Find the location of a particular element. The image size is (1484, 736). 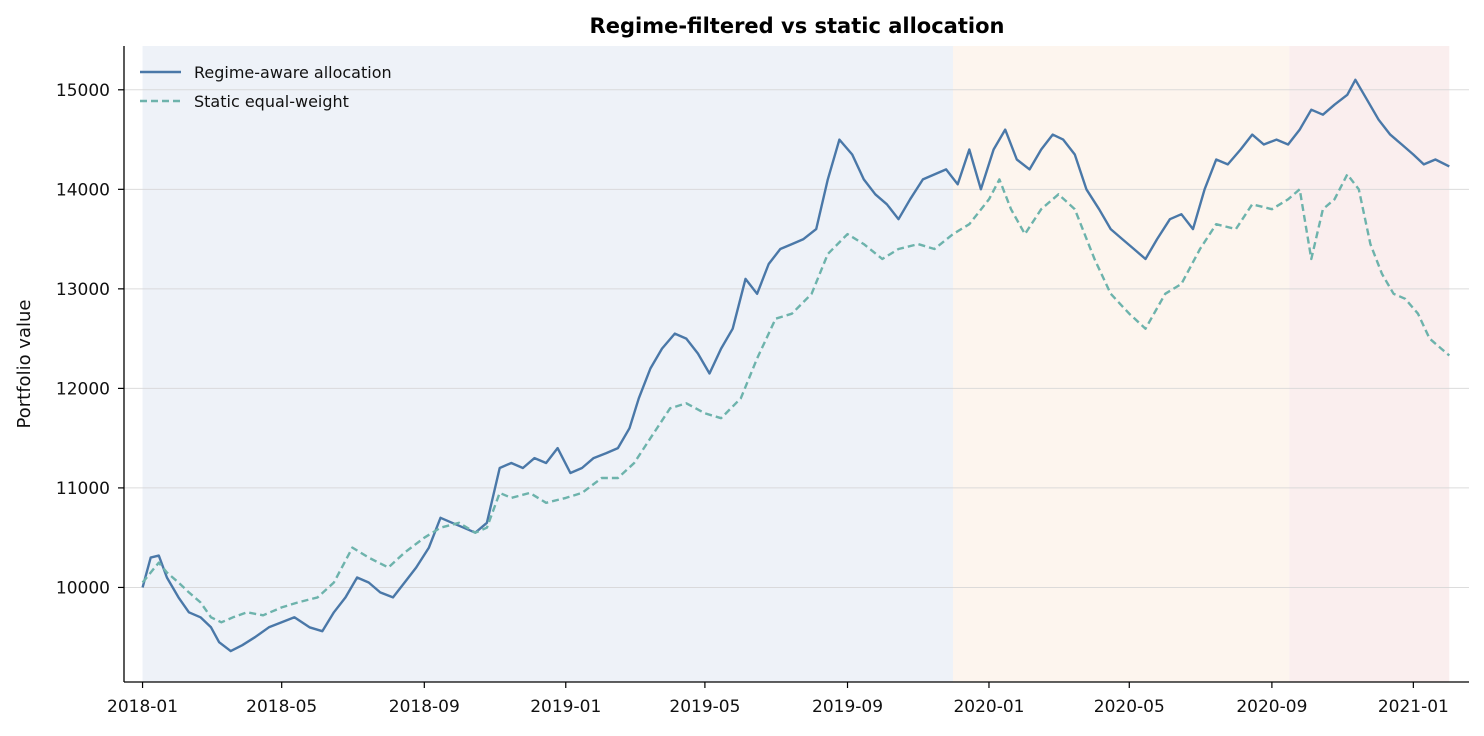

y-tick-label: 15000 is located at coordinates (83, 91).